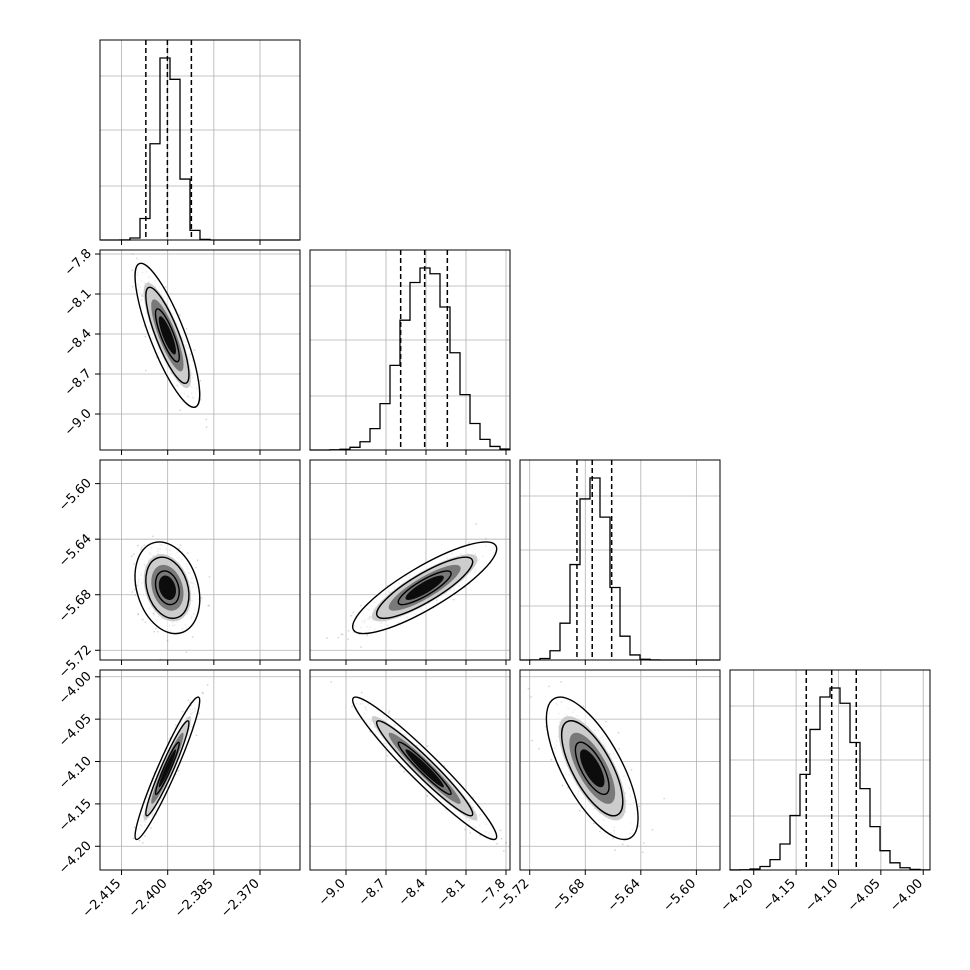 This screenshot has width=970, height=970. I want to click on x-tick-label: −4.05, so click(864, 895).